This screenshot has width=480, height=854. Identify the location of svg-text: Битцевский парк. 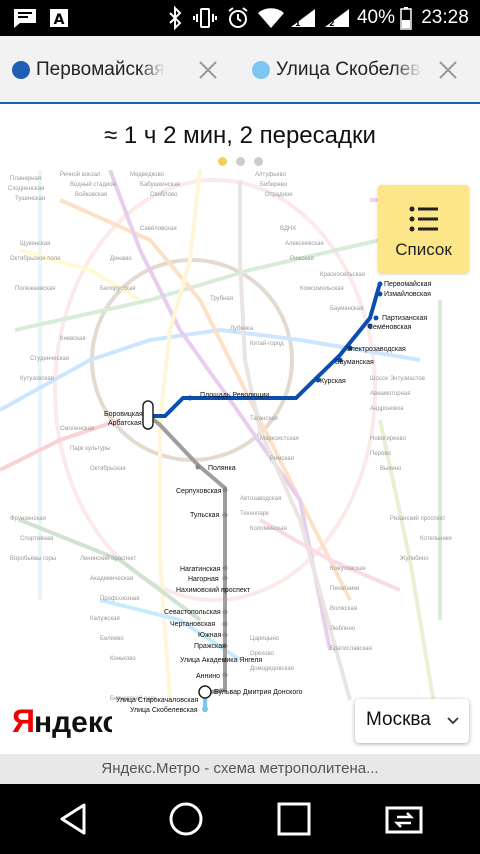
(133, 698).